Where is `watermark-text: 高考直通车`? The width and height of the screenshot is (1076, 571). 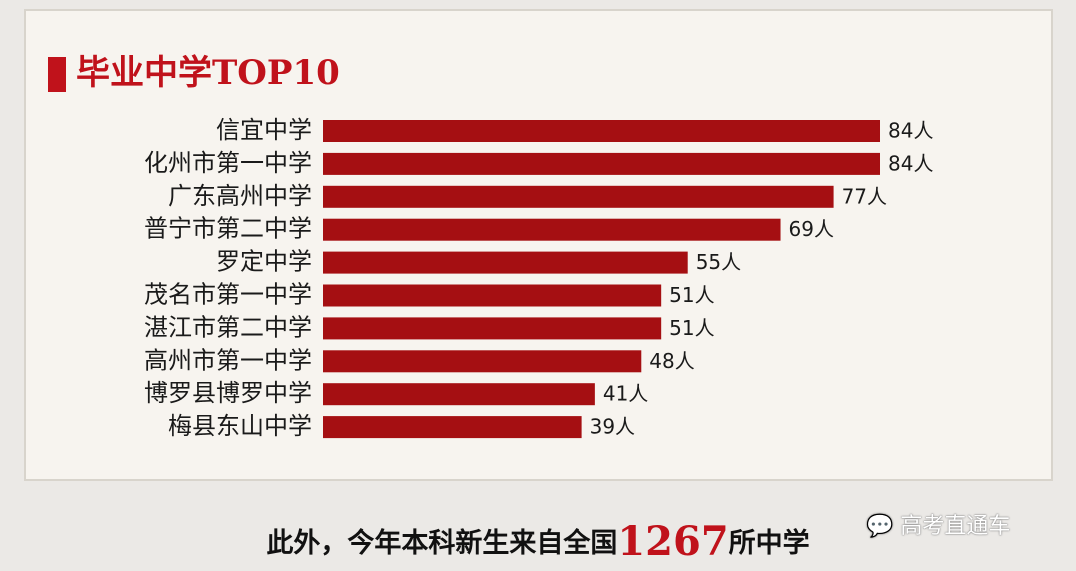 watermark-text: 高考直通车 is located at coordinates (955, 526).